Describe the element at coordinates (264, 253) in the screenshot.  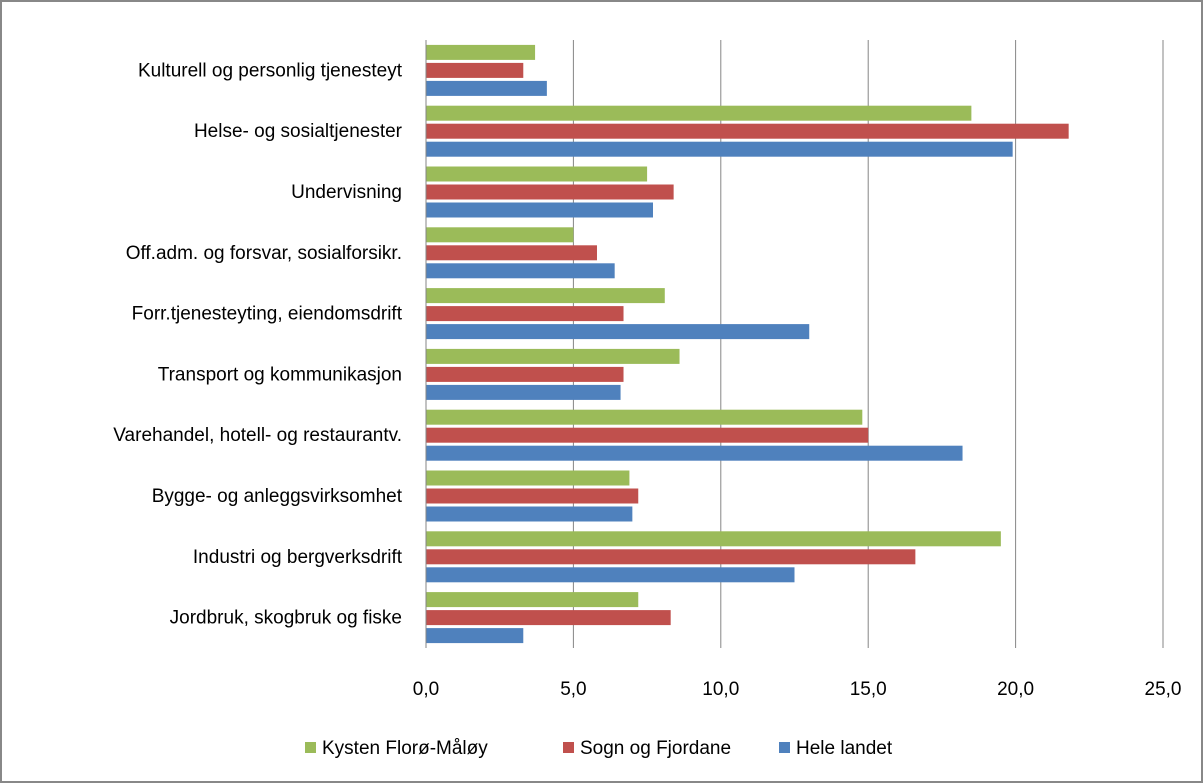
I see `y-tick-label: Off.adm. og forsvar, sosialforsikr.` at that location.